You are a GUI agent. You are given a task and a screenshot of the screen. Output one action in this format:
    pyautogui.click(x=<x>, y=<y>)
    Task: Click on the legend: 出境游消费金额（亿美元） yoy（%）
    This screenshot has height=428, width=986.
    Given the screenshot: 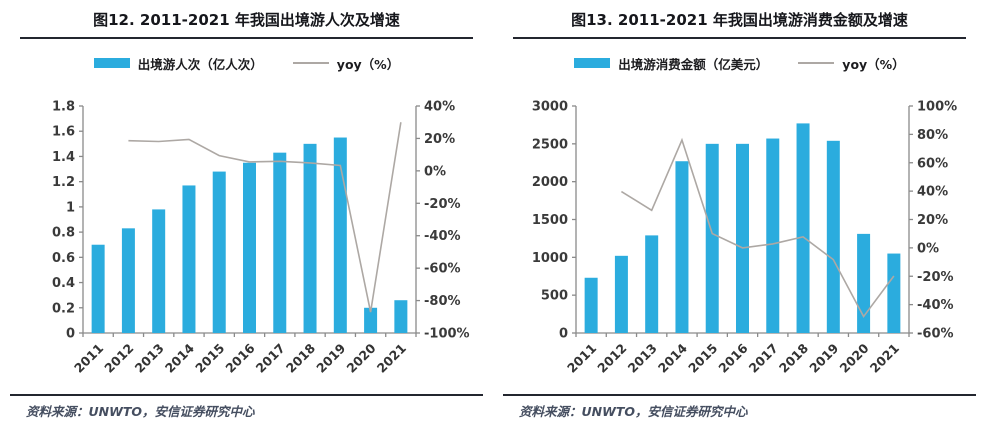 What is the action you would take?
    pyautogui.click(x=739, y=63)
    